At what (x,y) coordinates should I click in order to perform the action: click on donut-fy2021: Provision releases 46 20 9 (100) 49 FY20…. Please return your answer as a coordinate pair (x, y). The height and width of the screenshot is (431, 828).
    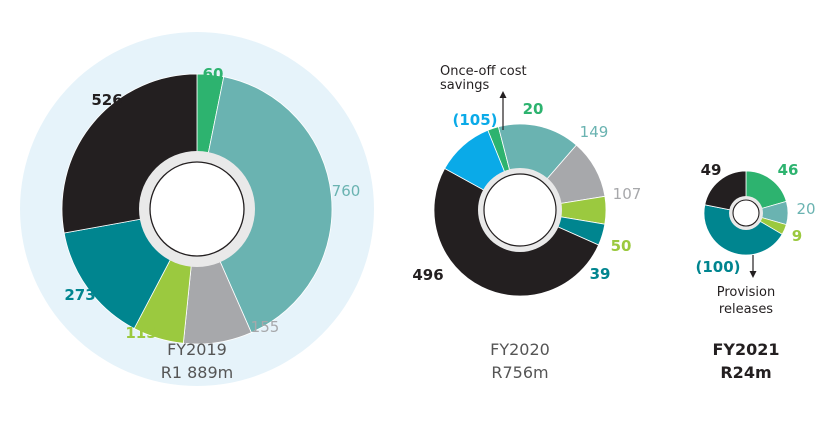
    Looking at the image, I should click on (755, 271).